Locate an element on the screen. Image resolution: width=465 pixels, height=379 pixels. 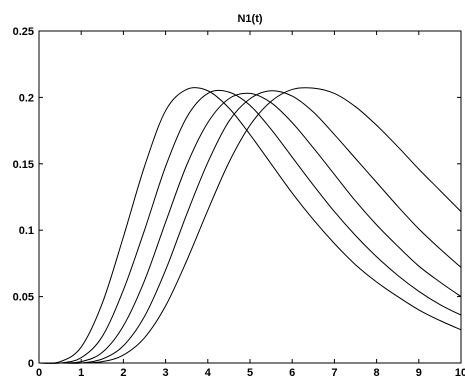
x-tick-label: 7 is located at coordinates (334, 373).